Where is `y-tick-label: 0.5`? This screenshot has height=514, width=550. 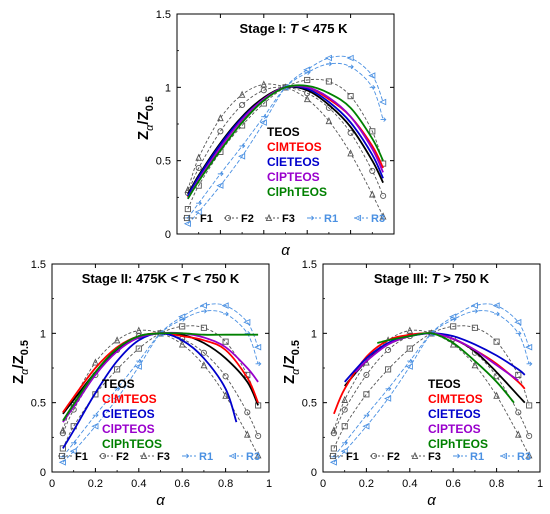 y-tick-label: 0.5 is located at coordinates (38, 404).